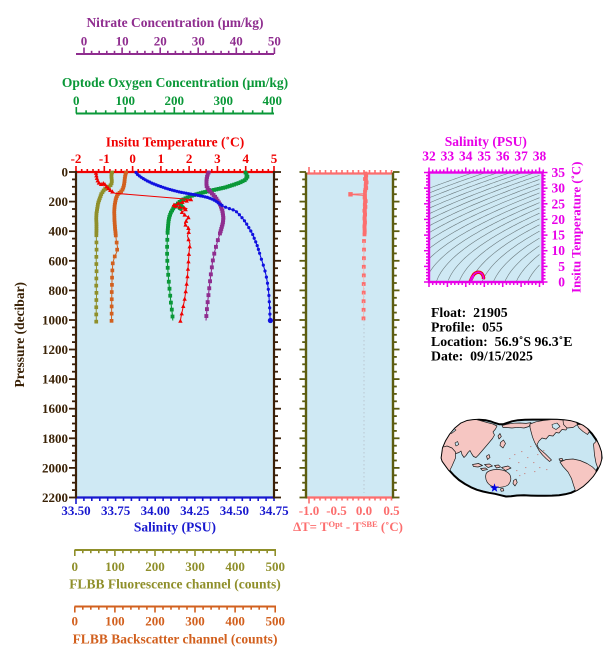  Describe the element at coordinates (559, 203) in the screenshot. I see `svg-text: 25` at that location.